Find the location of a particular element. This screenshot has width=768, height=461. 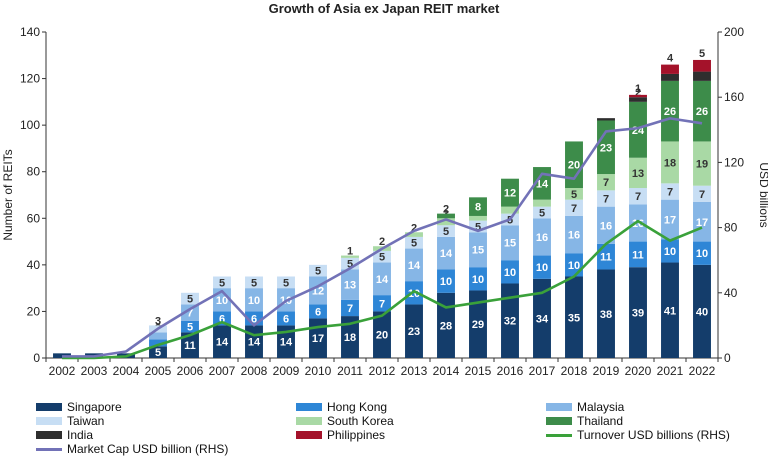

x-tick-label: 2007 is located at coordinates (222, 371).